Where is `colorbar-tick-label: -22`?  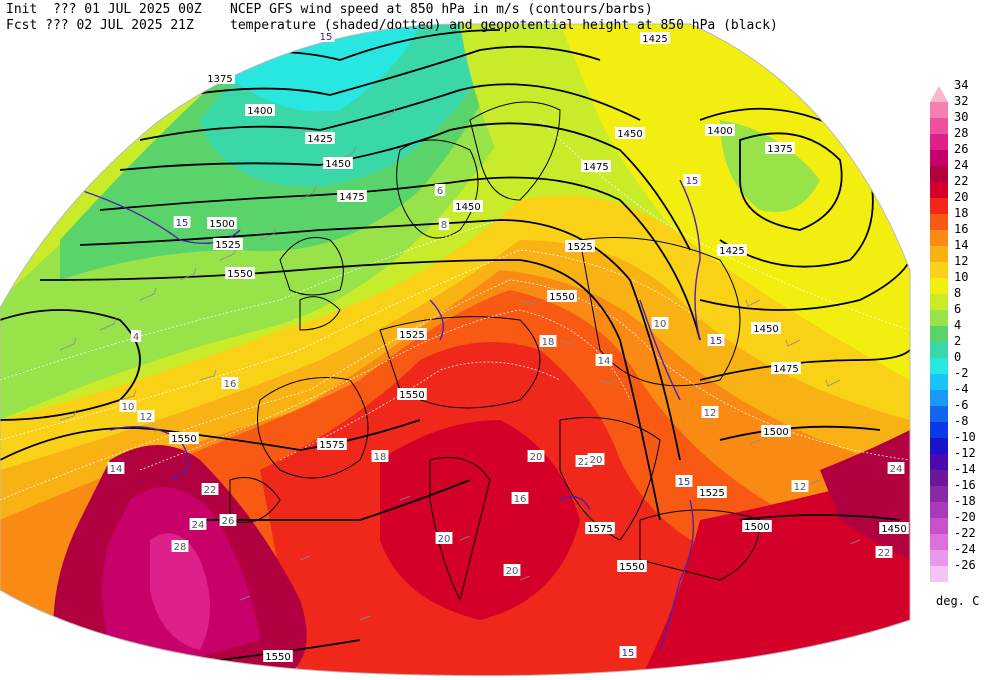
colorbar-tick-label: -22 is located at coordinates (965, 533).